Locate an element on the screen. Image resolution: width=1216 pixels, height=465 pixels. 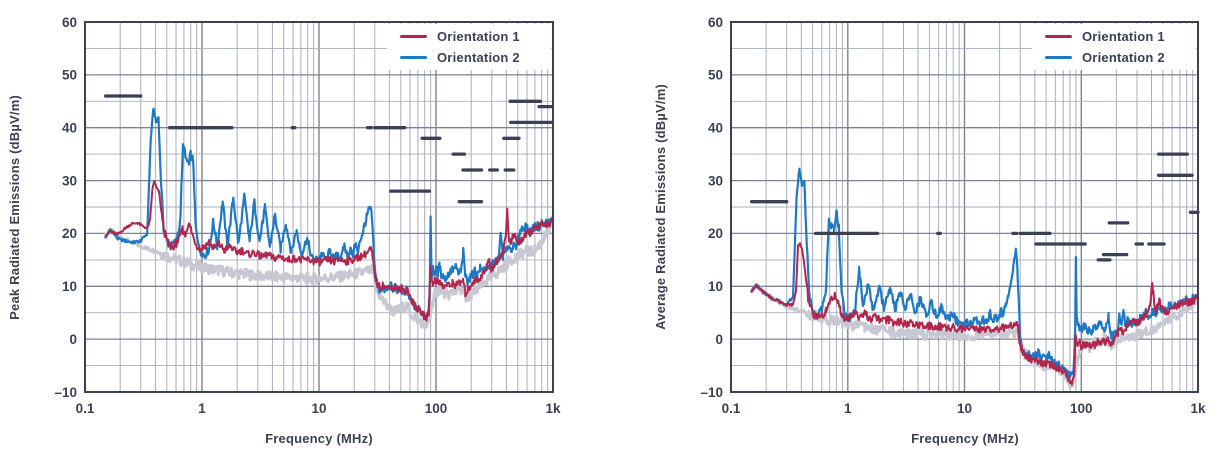
y-axis-title-average: Average Radiated Emissions (dBµV/m) is located at coordinates (660, 207).